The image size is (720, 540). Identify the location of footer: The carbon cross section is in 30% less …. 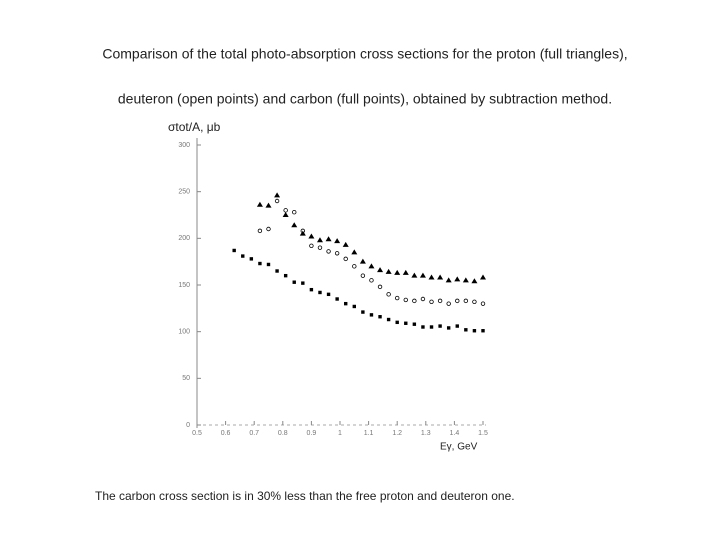
(305, 496).